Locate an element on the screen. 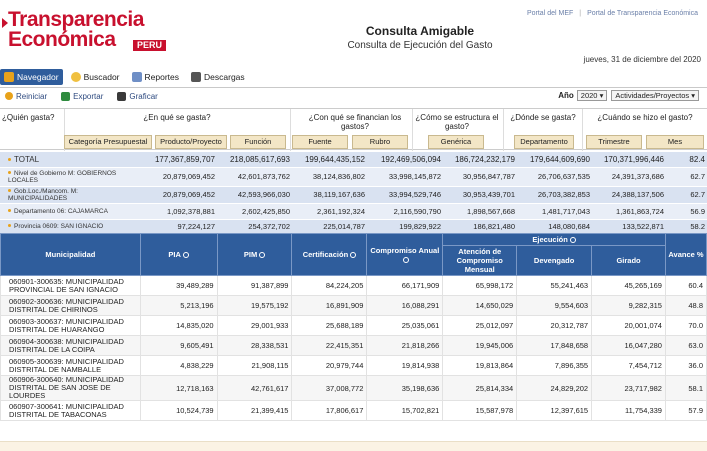 This screenshot has height=451, width=707. question-en-que: ¿En qué se gasta? is located at coordinates (177, 117).